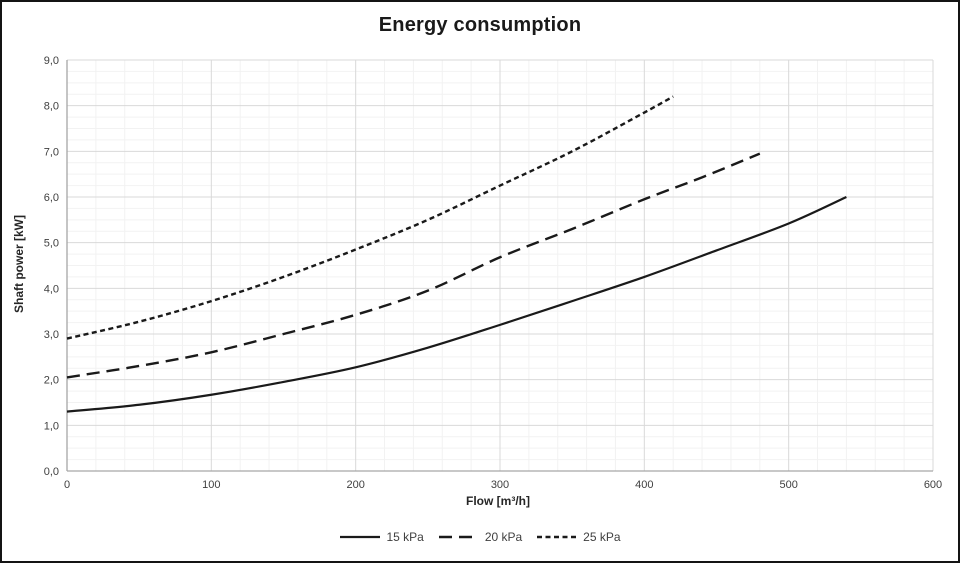  I want to click on legend-item: 25 kPa, so click(578, 537).